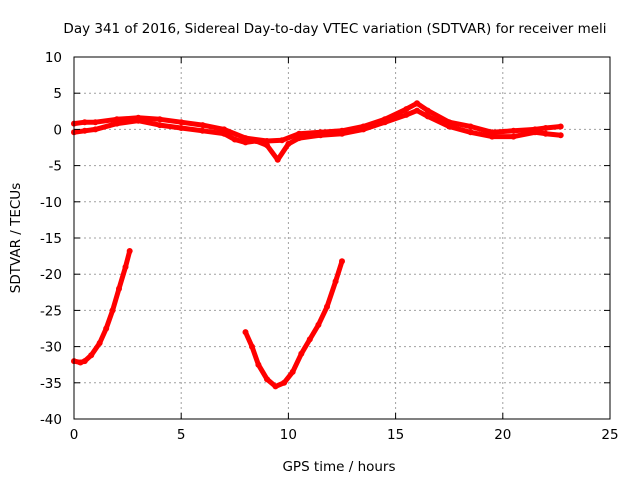 This screenshot has width=640, height=480. Describe the element at coordinates (57, 94) in the screenshot. I see `y-tick-label: 5` at that location.